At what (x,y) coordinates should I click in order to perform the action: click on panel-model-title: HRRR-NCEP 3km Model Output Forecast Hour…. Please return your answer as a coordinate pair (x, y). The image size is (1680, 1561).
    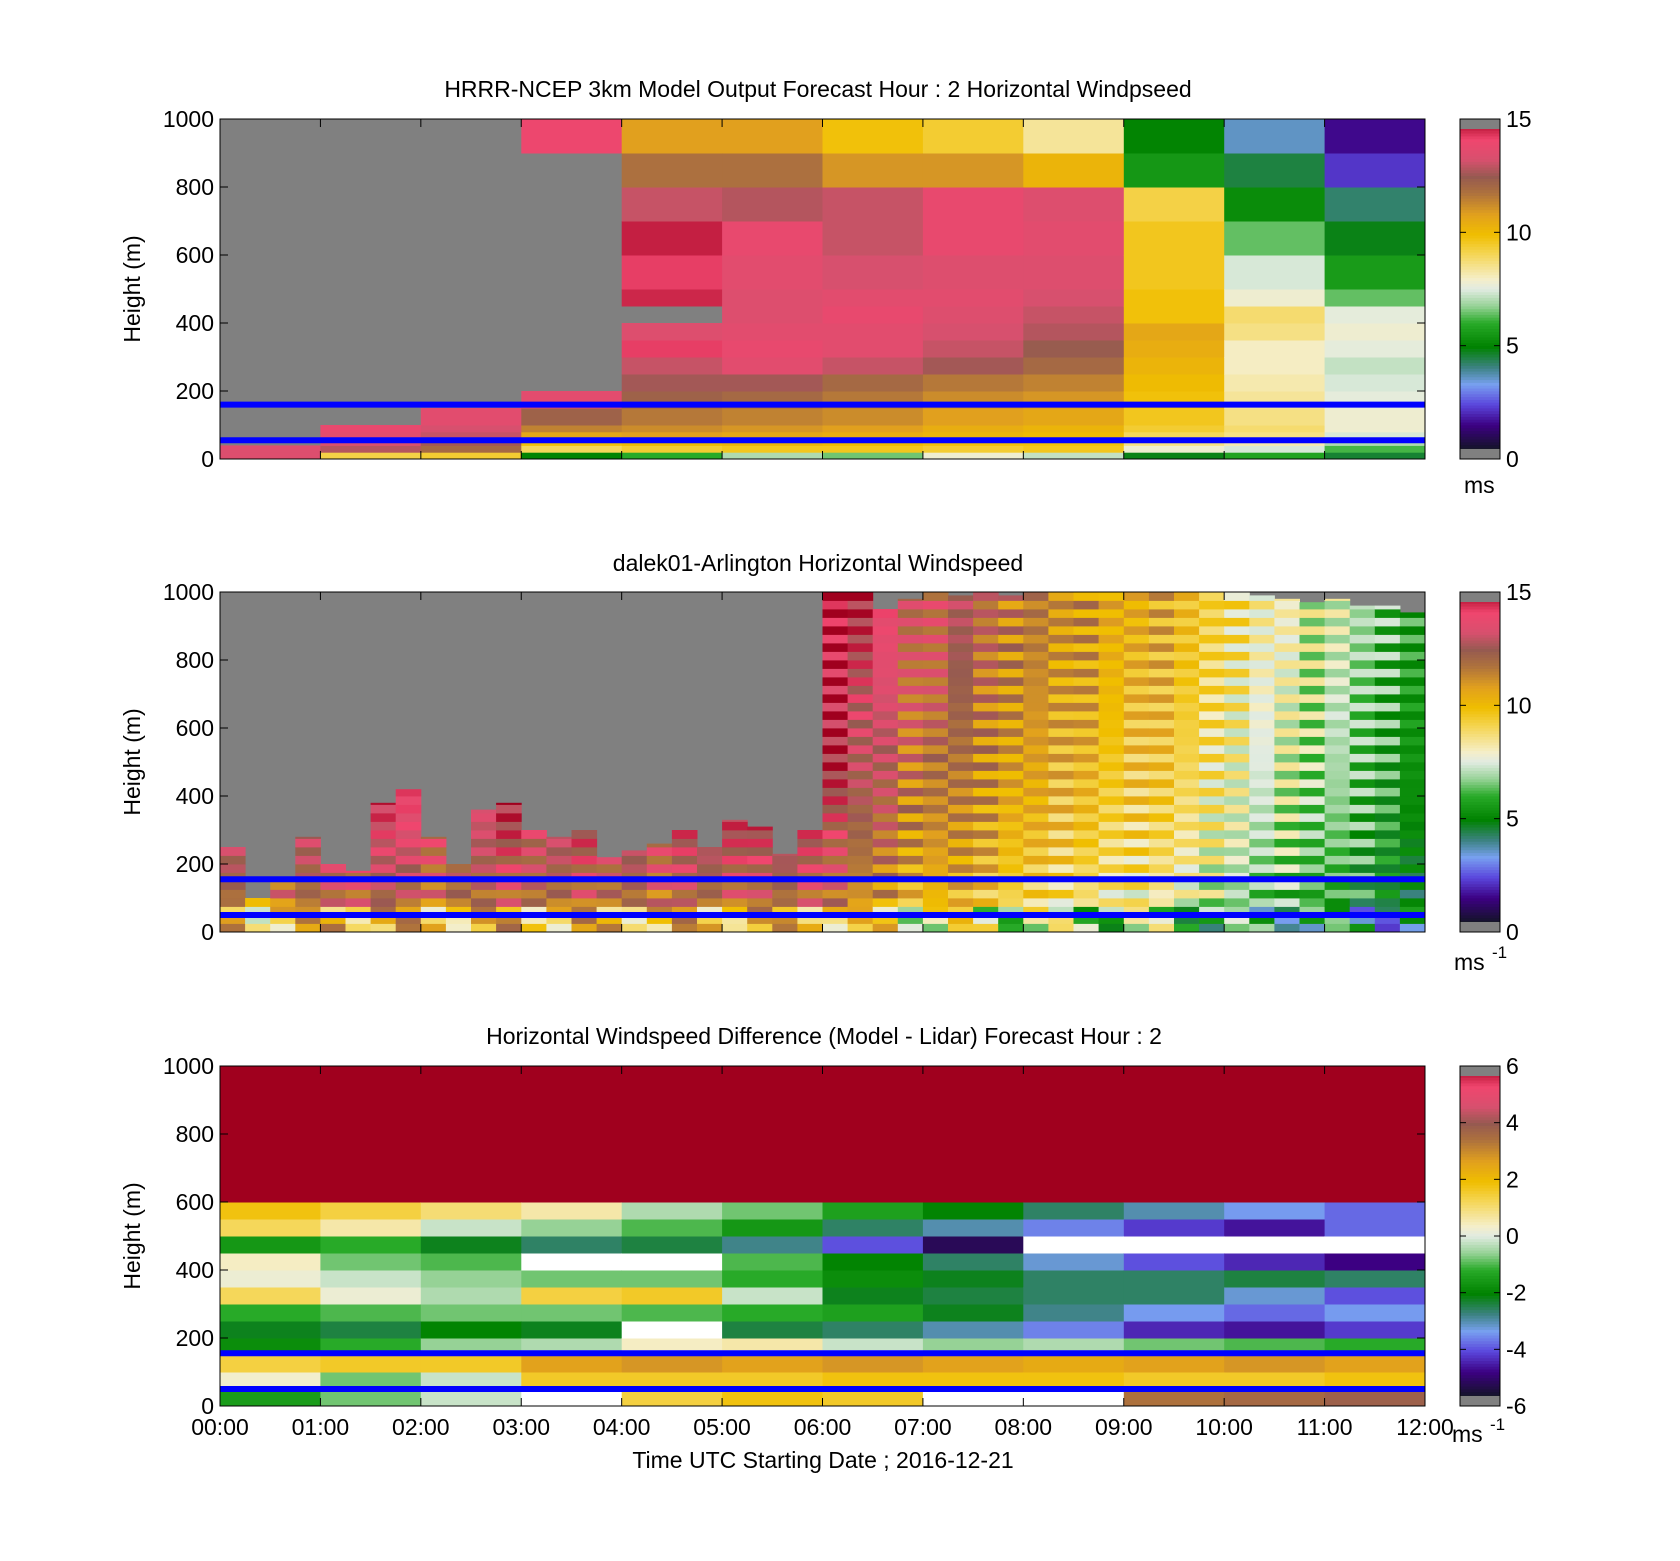
    Looking at the image, I should click on (817, 89).